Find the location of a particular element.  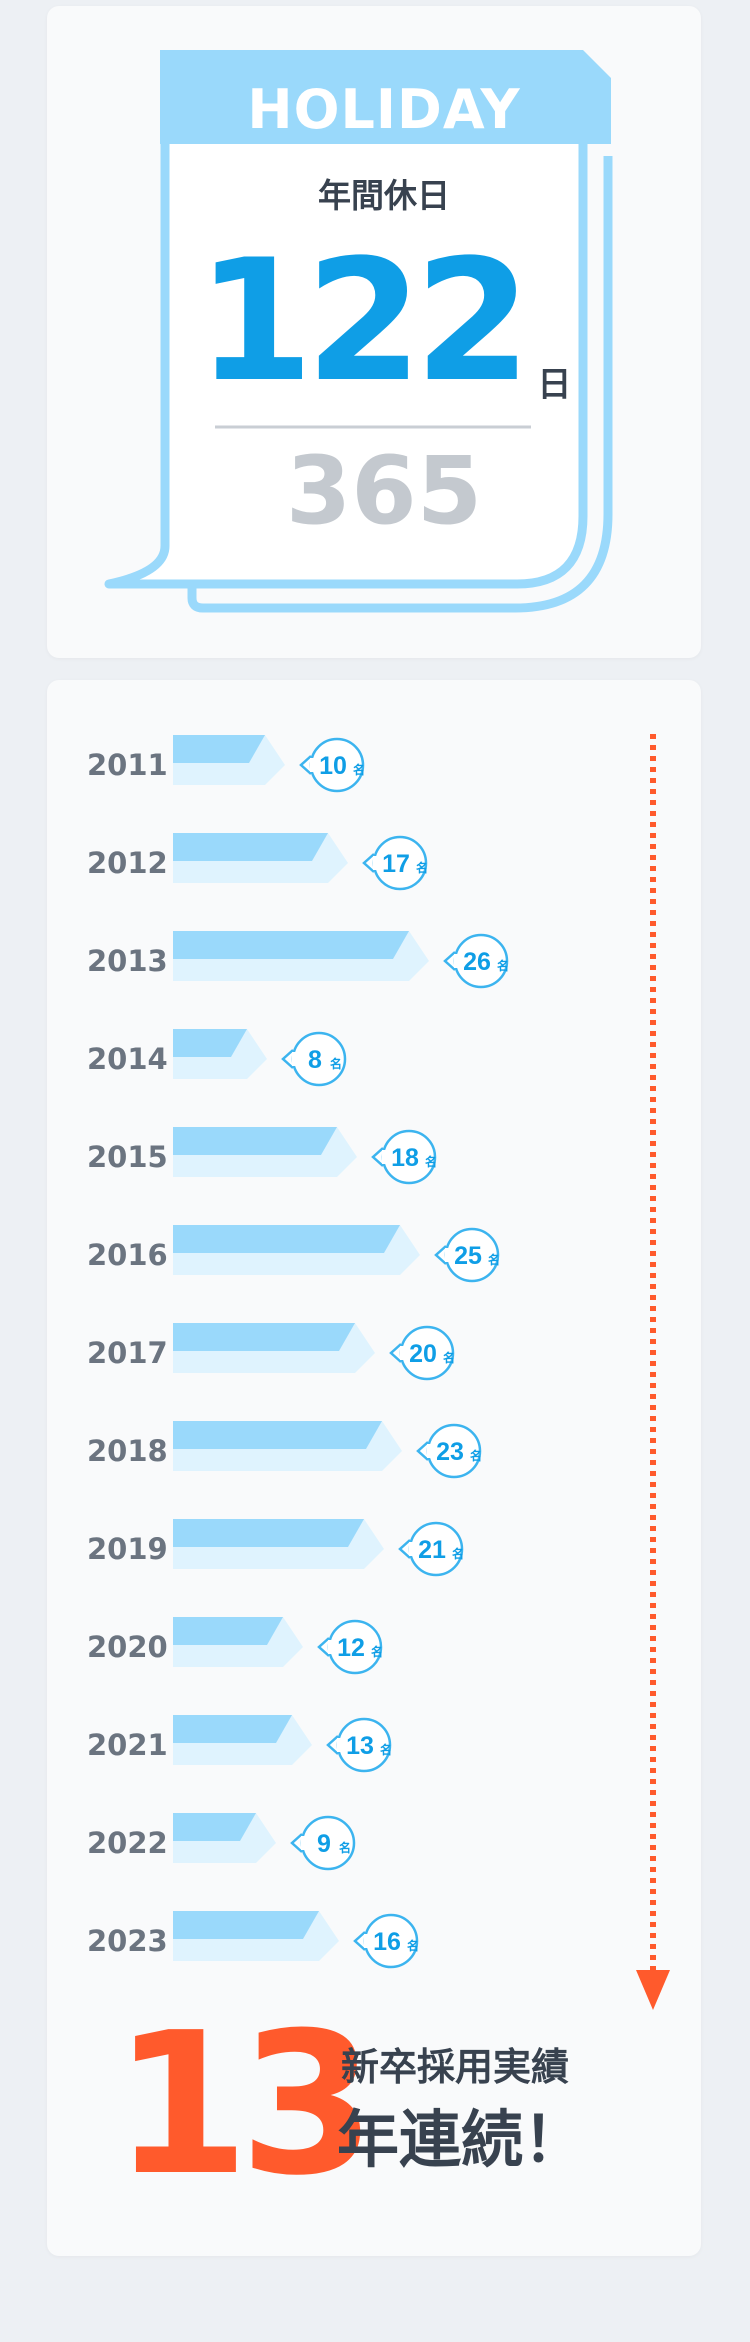

chart-row-2017: 2017 20 名 is located at coordinates (271, 1352).